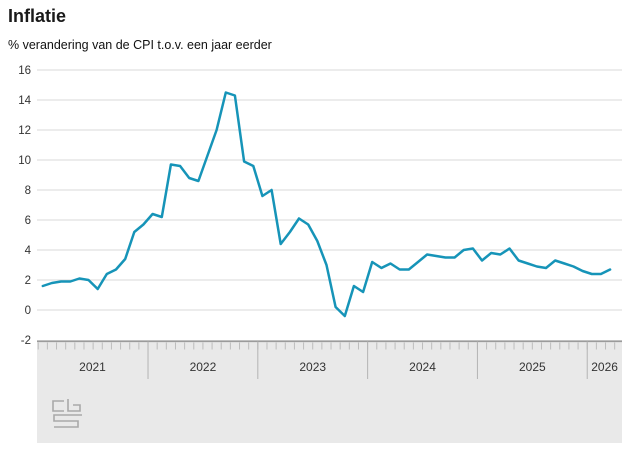  I want to click on year-label: 2021, so click(92, 367).